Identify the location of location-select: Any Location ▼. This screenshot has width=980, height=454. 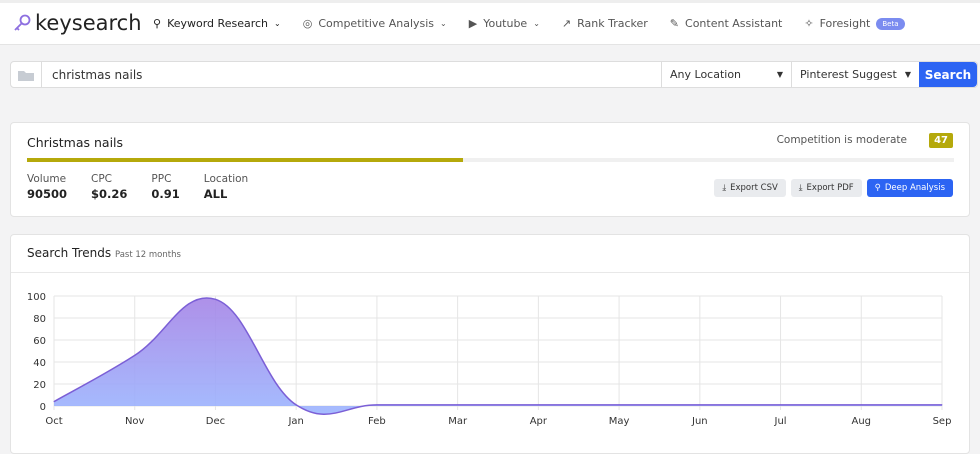
(726, 74).